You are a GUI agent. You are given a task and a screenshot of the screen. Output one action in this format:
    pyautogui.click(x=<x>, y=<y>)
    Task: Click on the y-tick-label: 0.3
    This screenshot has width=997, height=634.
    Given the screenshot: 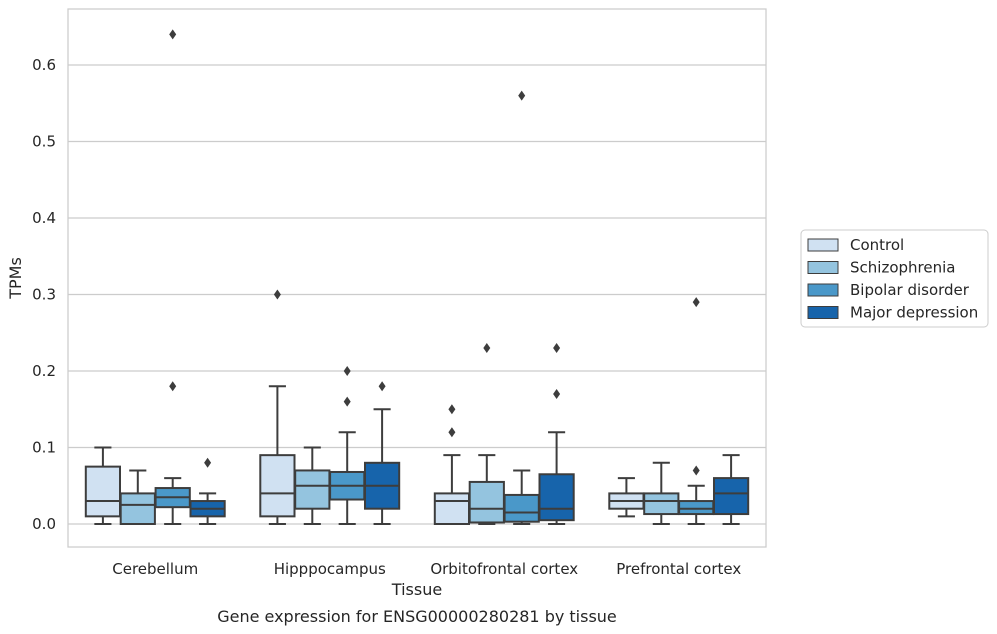 What is the action you would take?
    pyautogui.click(x=44, y=295)
    